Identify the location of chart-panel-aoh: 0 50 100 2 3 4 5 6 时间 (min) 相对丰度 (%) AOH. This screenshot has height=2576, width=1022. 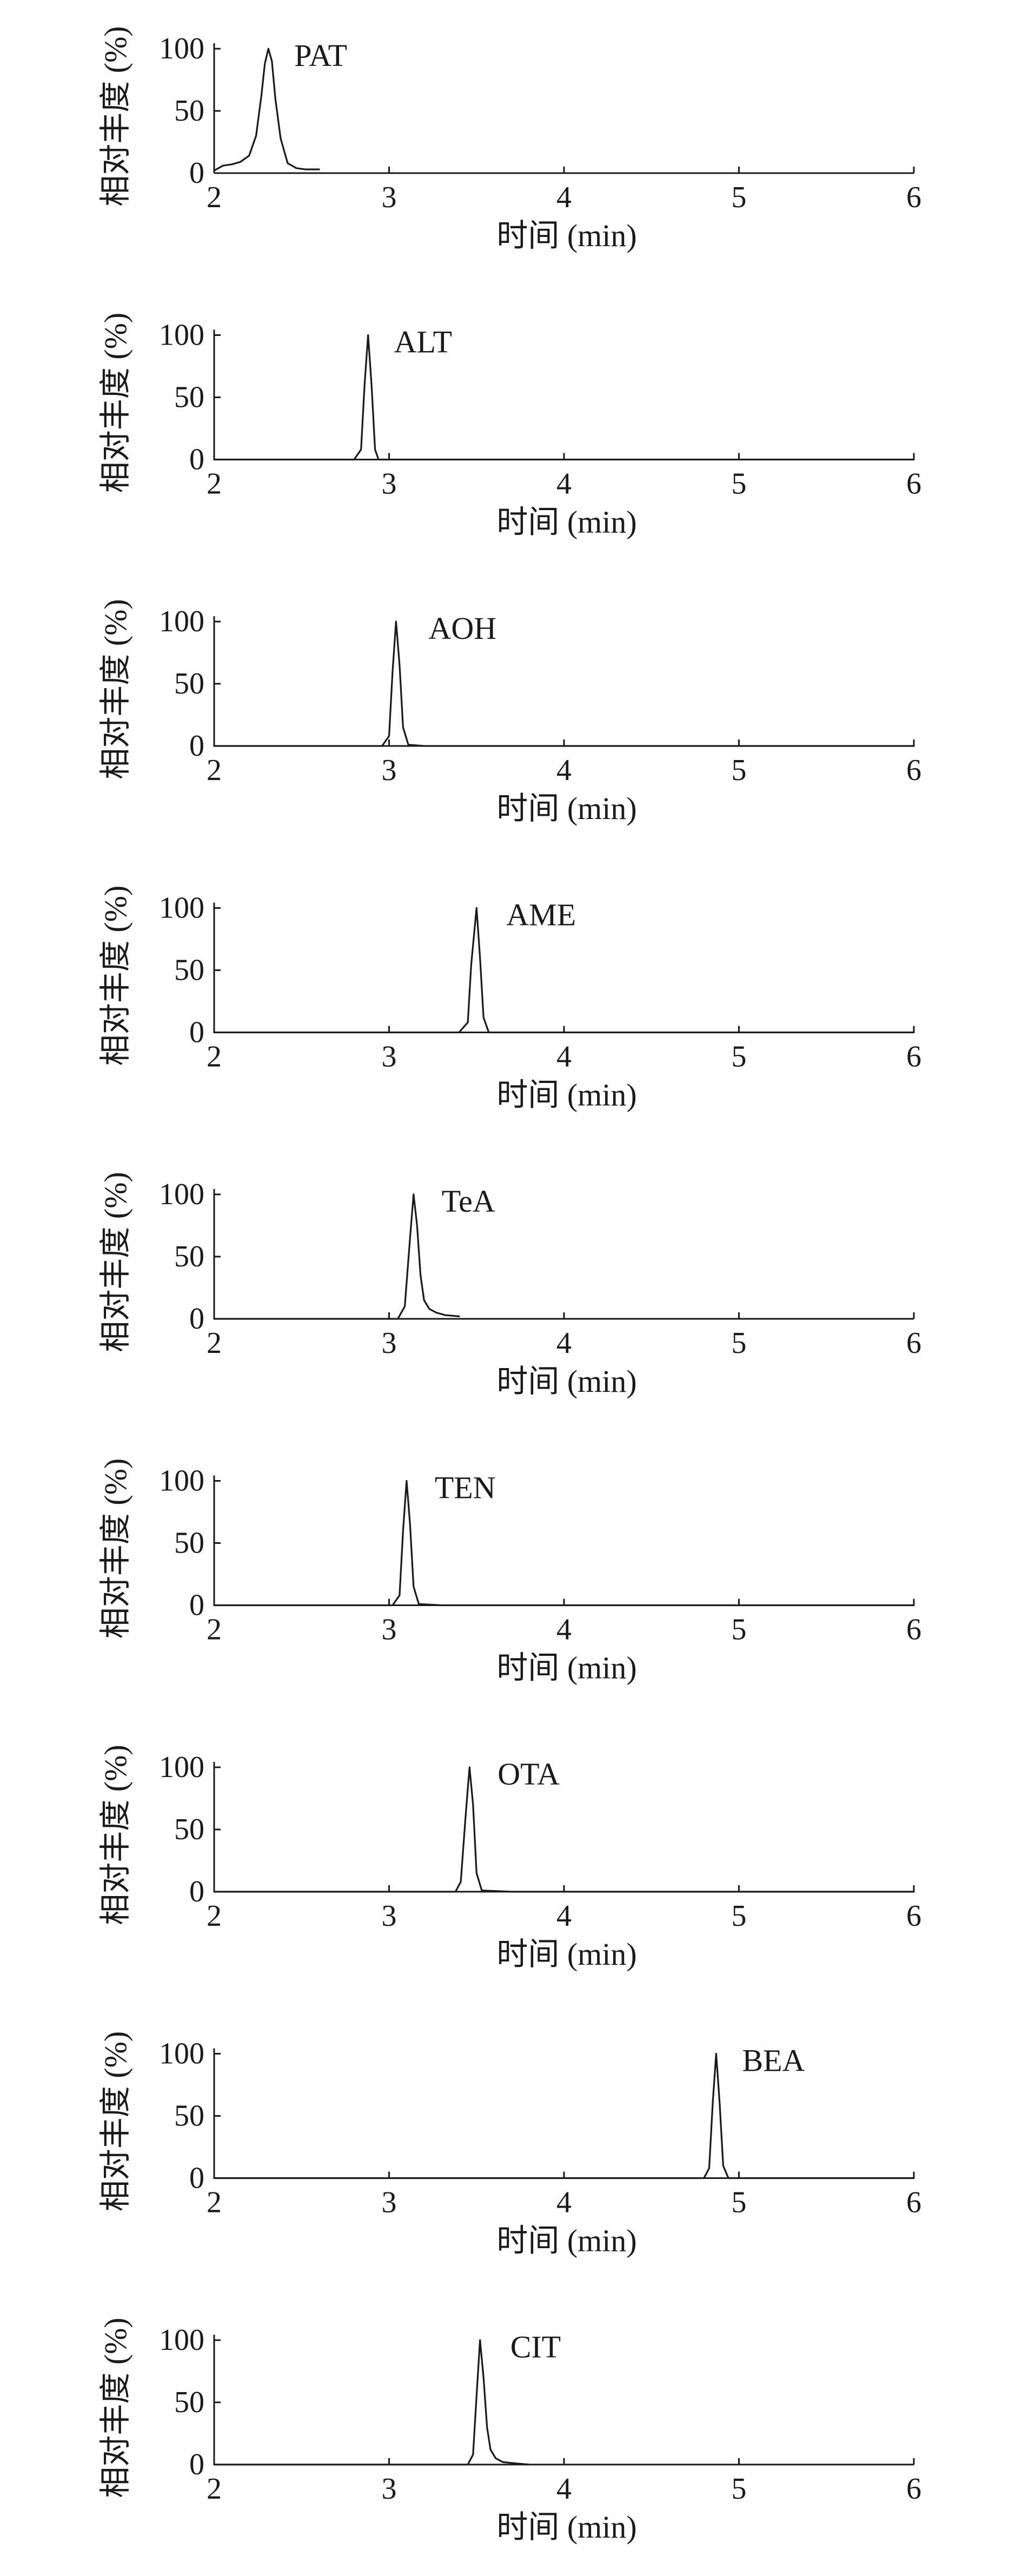
(509, 712).